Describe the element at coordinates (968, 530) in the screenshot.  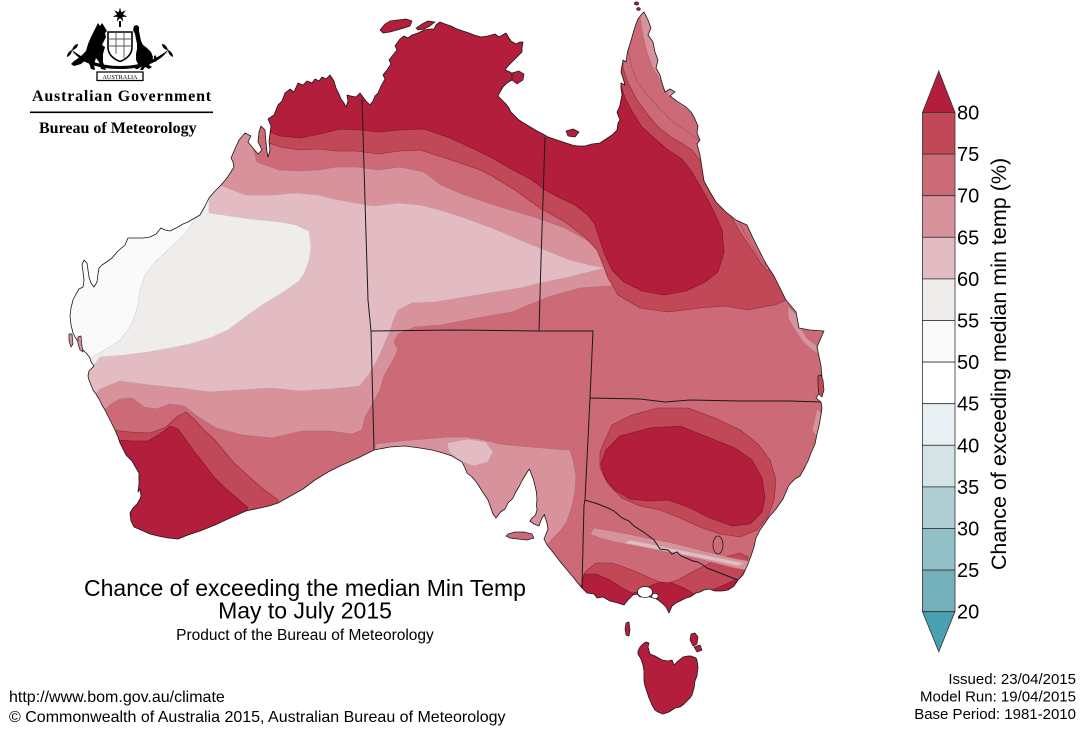
I see `svg-text: 30` at that location.